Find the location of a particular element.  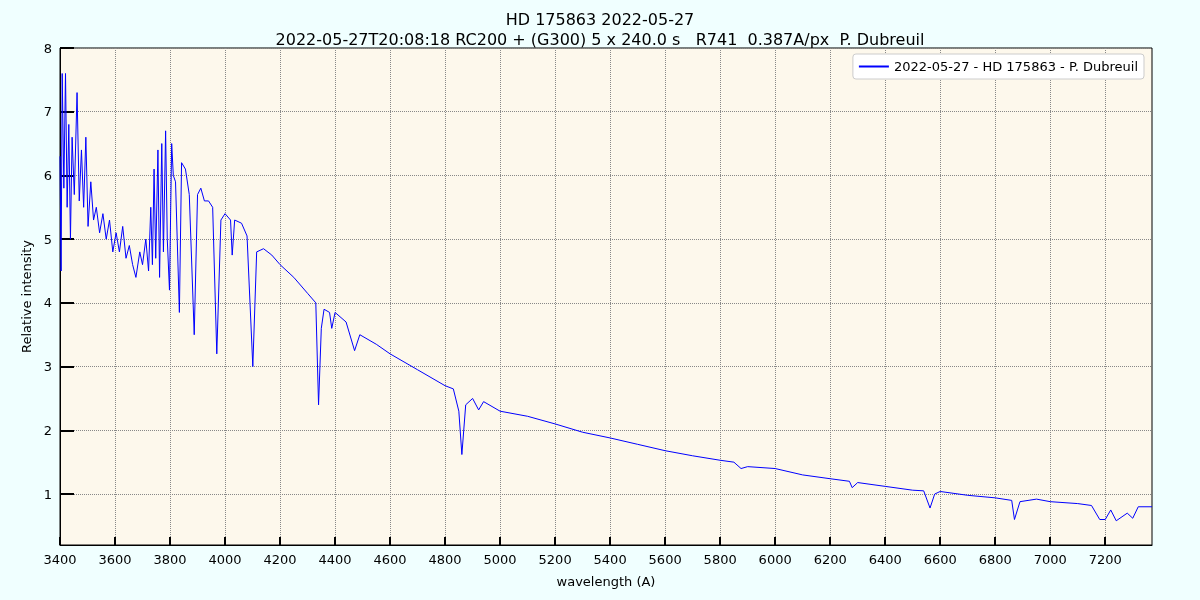

y-tick-label: 7 is located at coordinates (47, 112).